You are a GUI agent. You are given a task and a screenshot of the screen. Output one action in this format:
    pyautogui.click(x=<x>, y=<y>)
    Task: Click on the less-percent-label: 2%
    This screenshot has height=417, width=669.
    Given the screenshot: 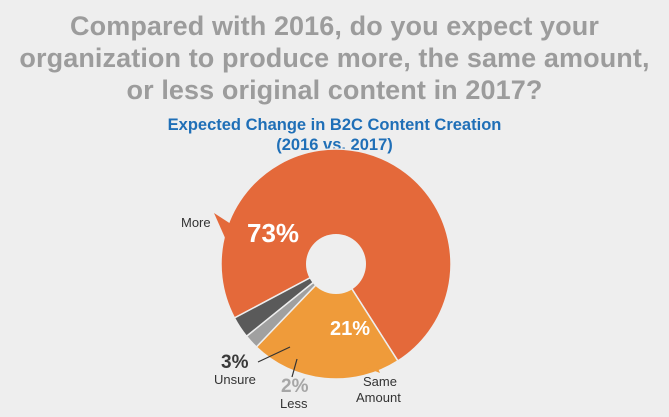 What is the action you would take?
    pyautogui.click(x=295, y=386)
    